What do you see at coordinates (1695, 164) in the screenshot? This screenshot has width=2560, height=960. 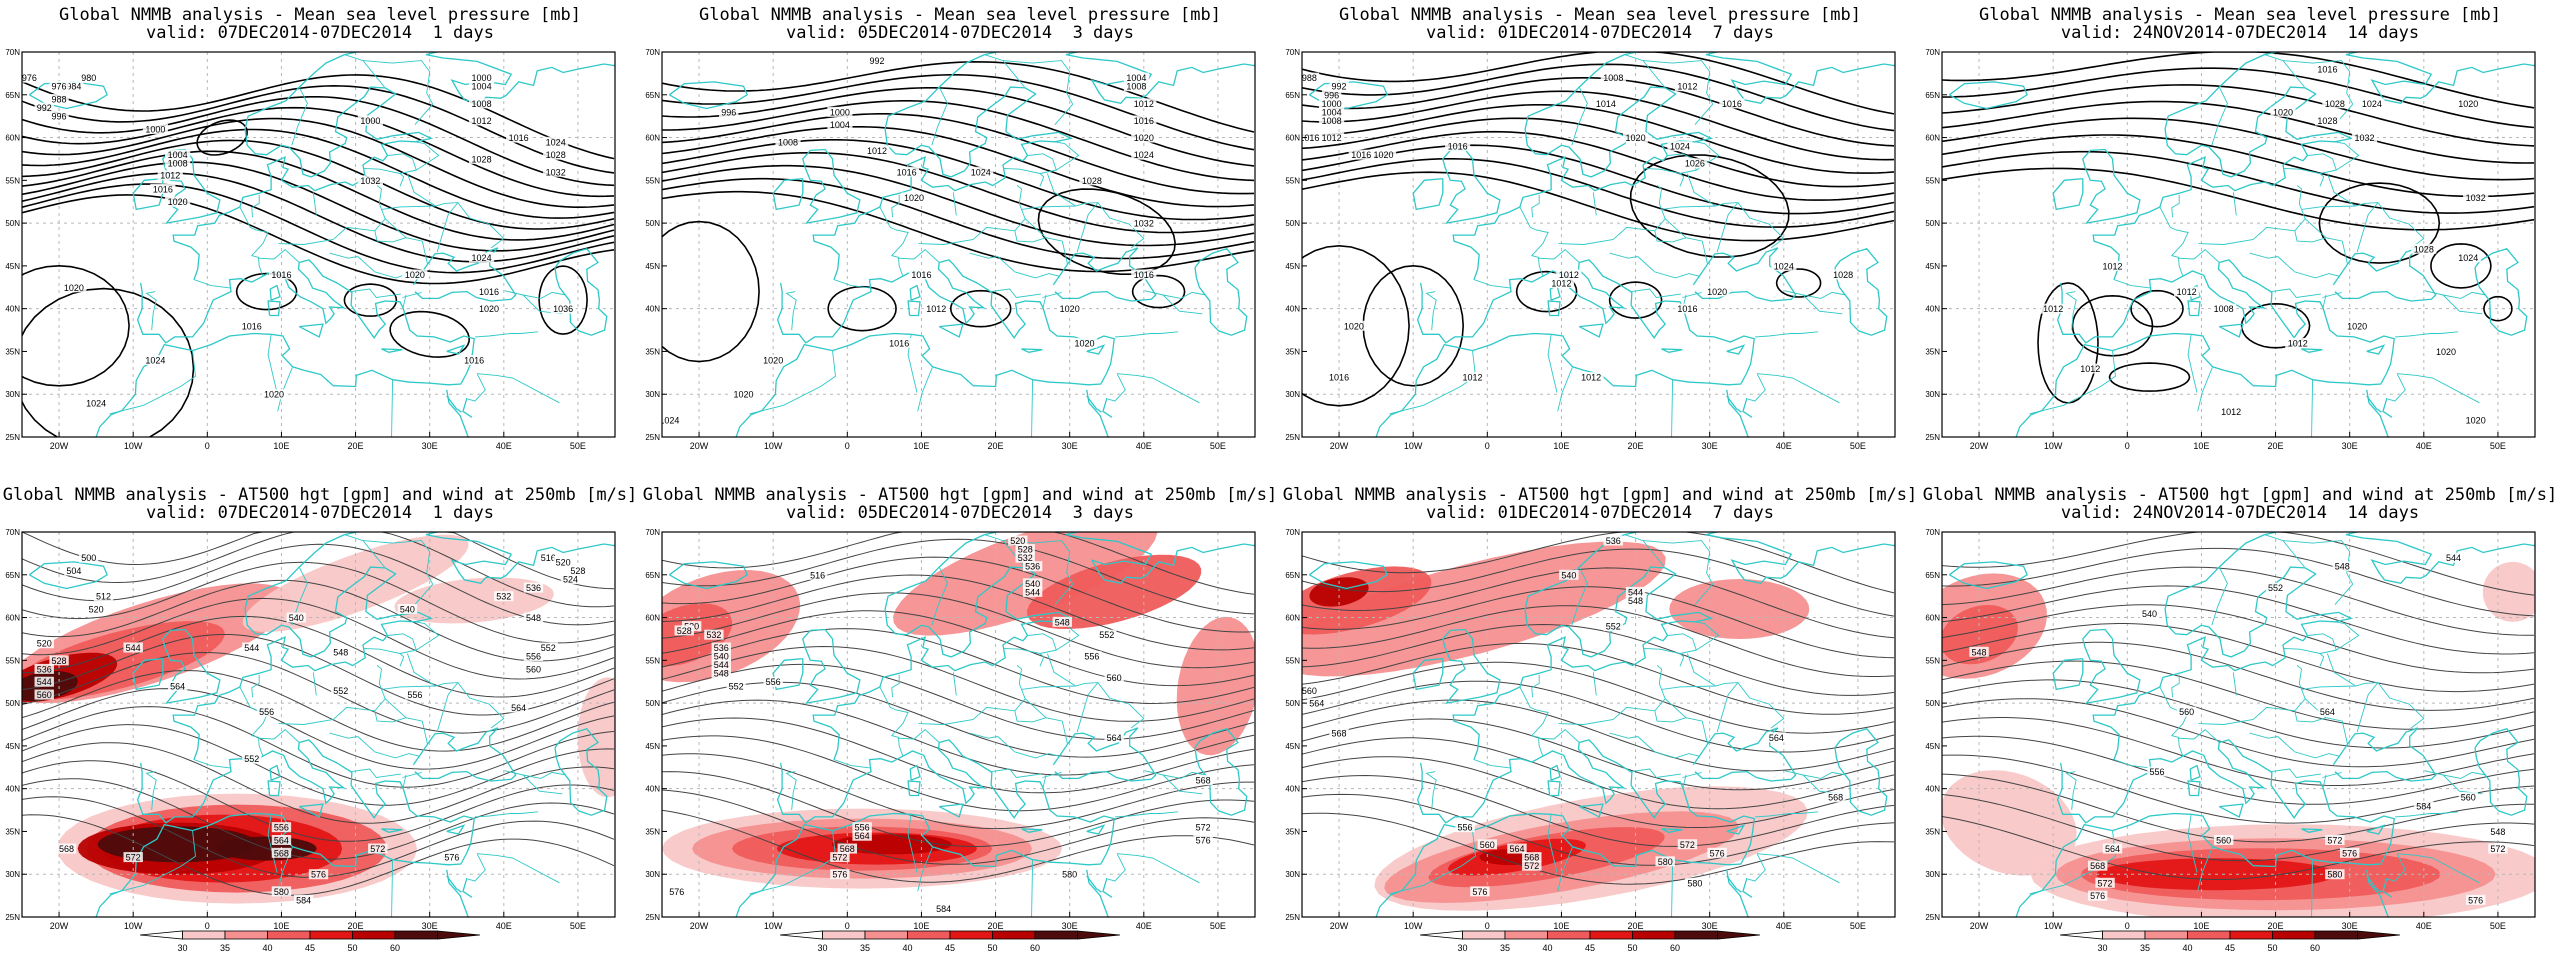 I see `contour-label: 1026` at bounding box center [1695, 164].